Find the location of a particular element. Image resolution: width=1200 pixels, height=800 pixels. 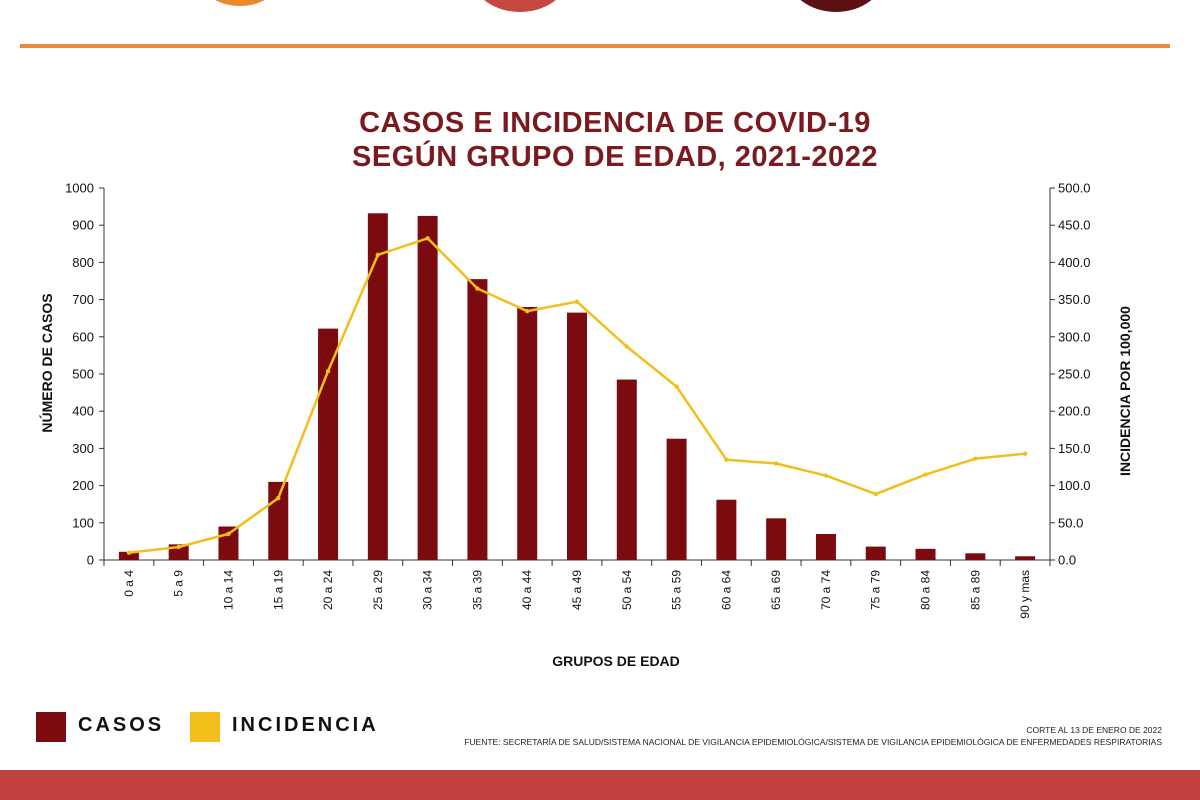

y2-tick-label: 150.0 is located at coordinates (1074, 448).